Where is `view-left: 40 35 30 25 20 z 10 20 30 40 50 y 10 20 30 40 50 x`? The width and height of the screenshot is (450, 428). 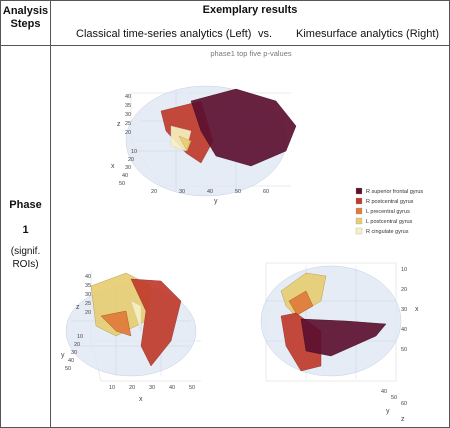 view-left: 40 35 30 25 20 z 10 20 30 40 50 y 10 20 30 40 50 x is located at coordinates (131, 337).